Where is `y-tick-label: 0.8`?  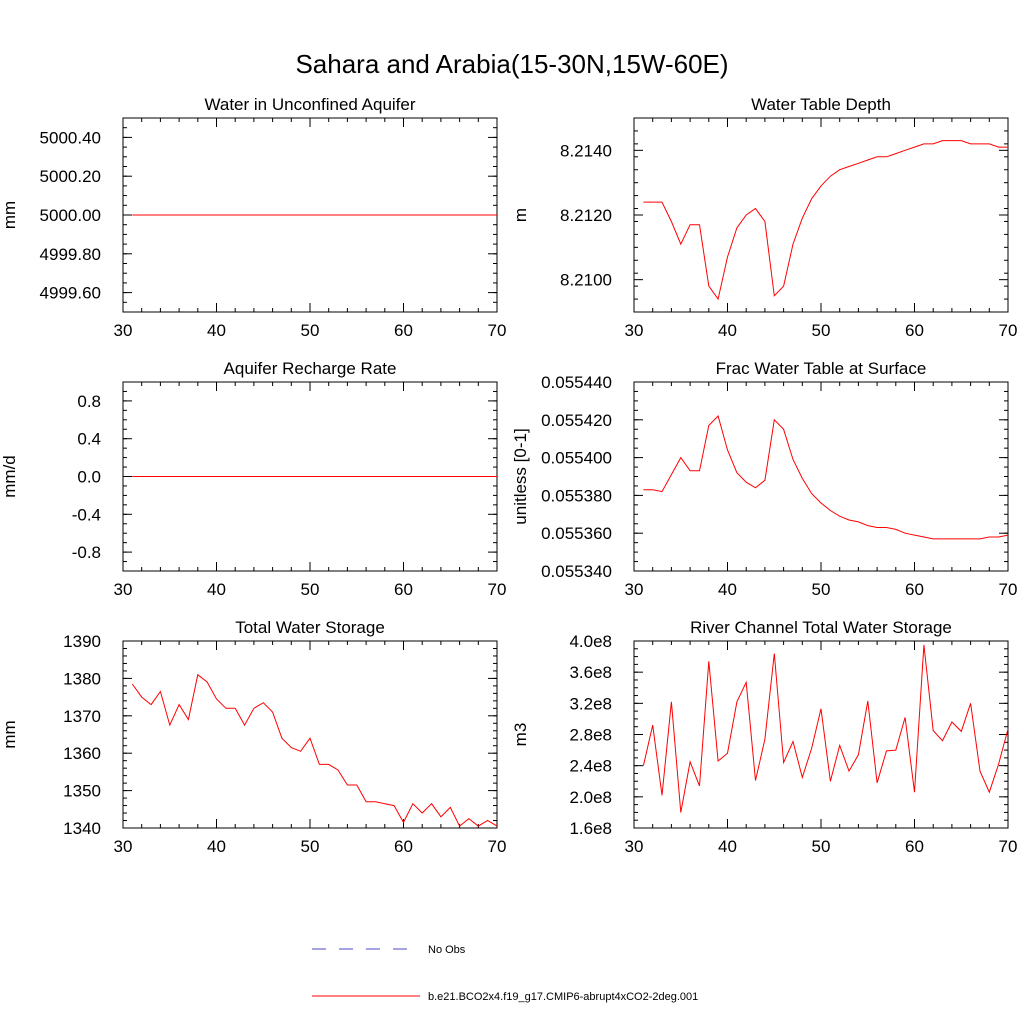
y-tick-label: 0.8 is located at coordinates (89, 401).